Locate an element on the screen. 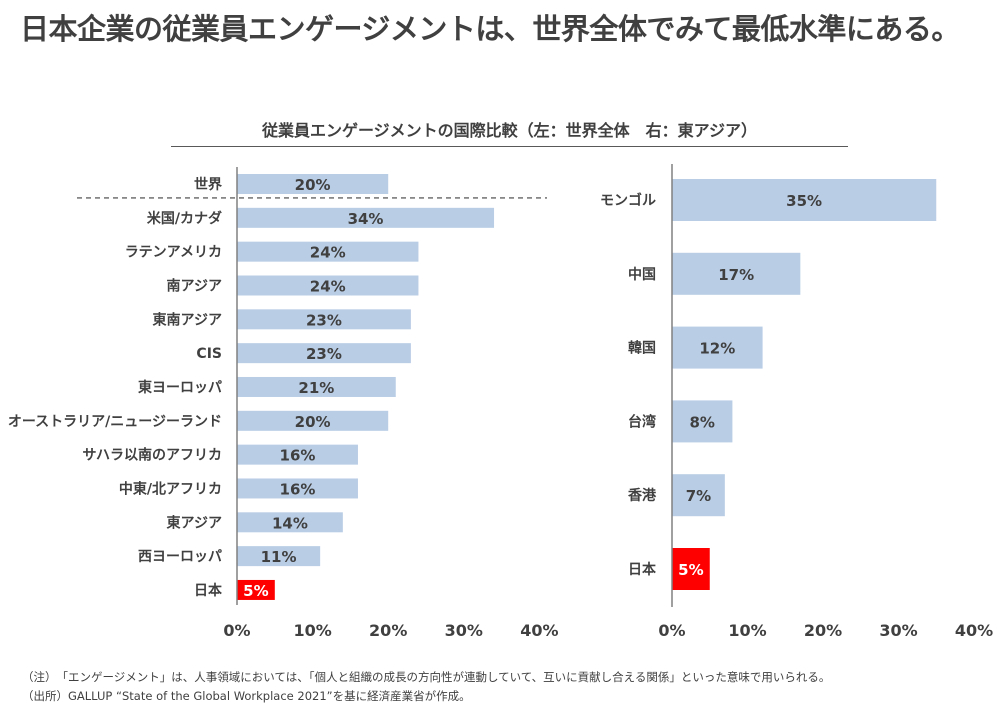 The height and width of the screenshot is (708, 1002). category-label: 南アジア is located at coordinates (194, 285).